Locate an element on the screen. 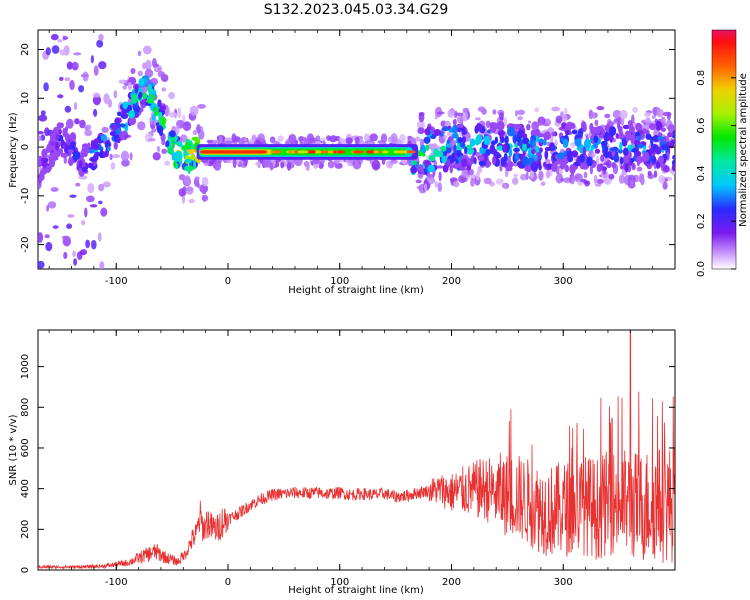 The width and height of the screenshot is (750, 600). spectrogram-ytick-label: -10 is located at coordinates (25, 196).